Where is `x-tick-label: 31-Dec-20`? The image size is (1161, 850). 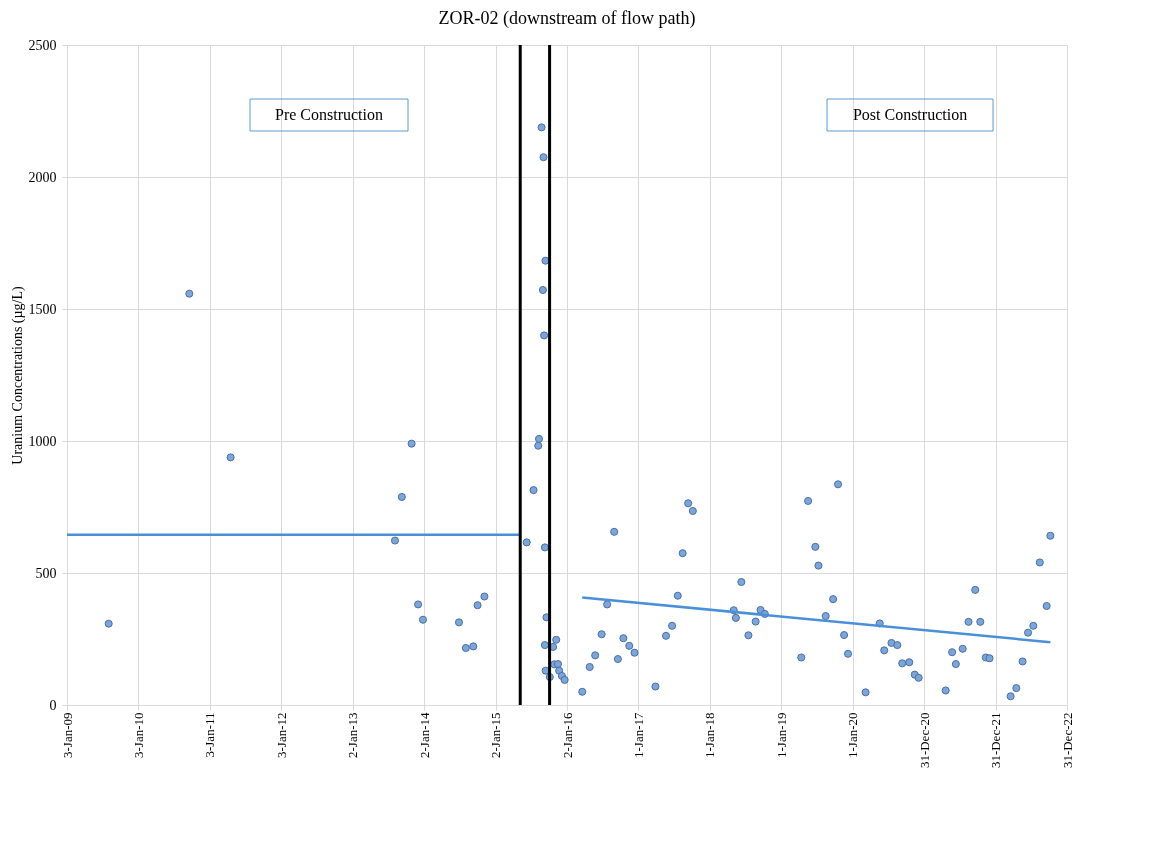 x-tick-label: 31-Dec-20 is located at coordinates (924, 740).